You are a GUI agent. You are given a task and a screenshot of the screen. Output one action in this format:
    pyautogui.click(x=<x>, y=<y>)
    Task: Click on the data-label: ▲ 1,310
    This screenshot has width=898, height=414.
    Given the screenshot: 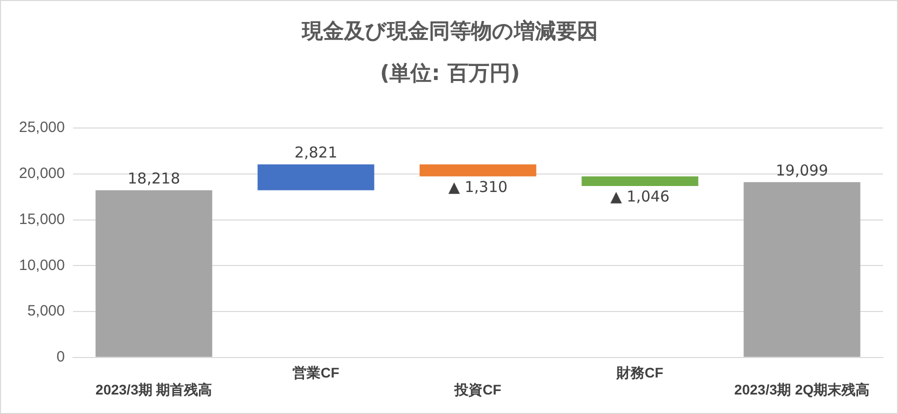 What is the action you would take?
    pyautogui.click(x=478, y=187)
    